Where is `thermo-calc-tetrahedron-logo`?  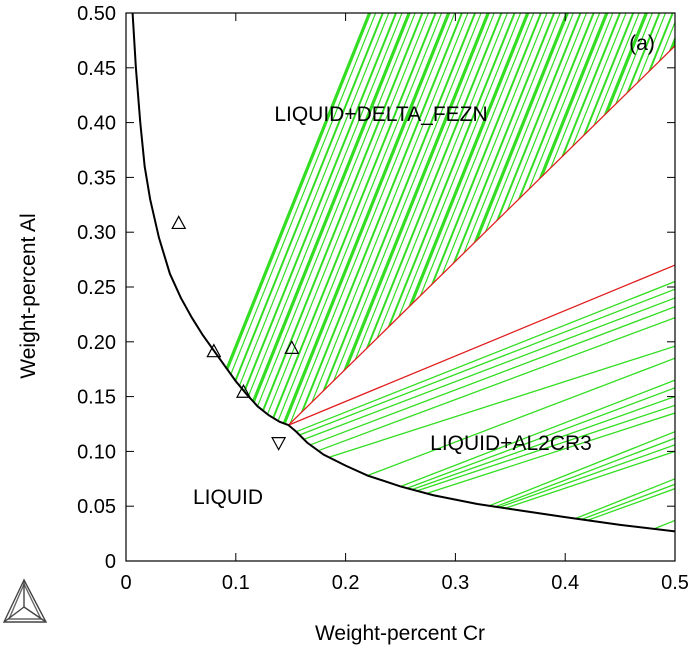
thermo-calc-tetrahedron-logo is located at coordinates (25, 600).